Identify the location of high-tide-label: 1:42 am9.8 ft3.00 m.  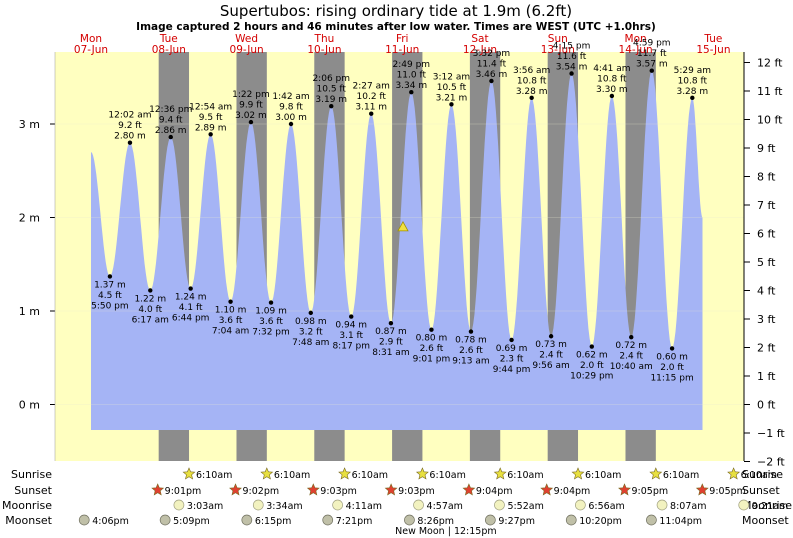
(290, 107).